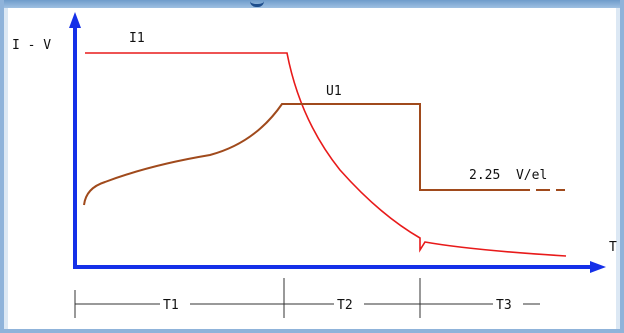 Image resolution: width=624 pixels, height=333 pixels. I want to click on phase-label-mask-t1, so click(175, 303).